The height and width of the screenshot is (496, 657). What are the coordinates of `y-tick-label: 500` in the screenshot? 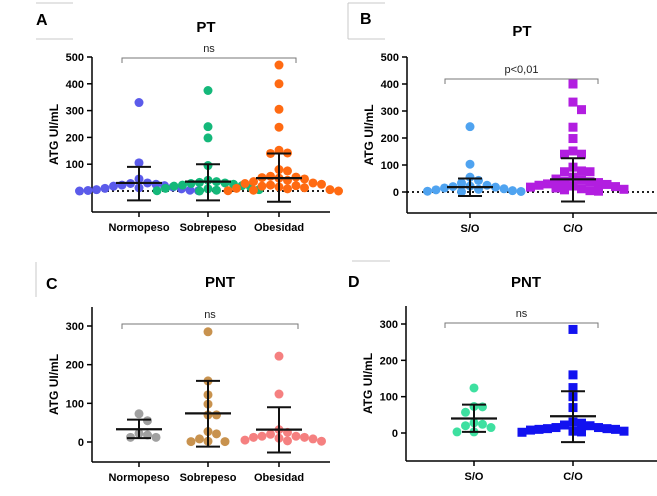 It's located at (75, 58).